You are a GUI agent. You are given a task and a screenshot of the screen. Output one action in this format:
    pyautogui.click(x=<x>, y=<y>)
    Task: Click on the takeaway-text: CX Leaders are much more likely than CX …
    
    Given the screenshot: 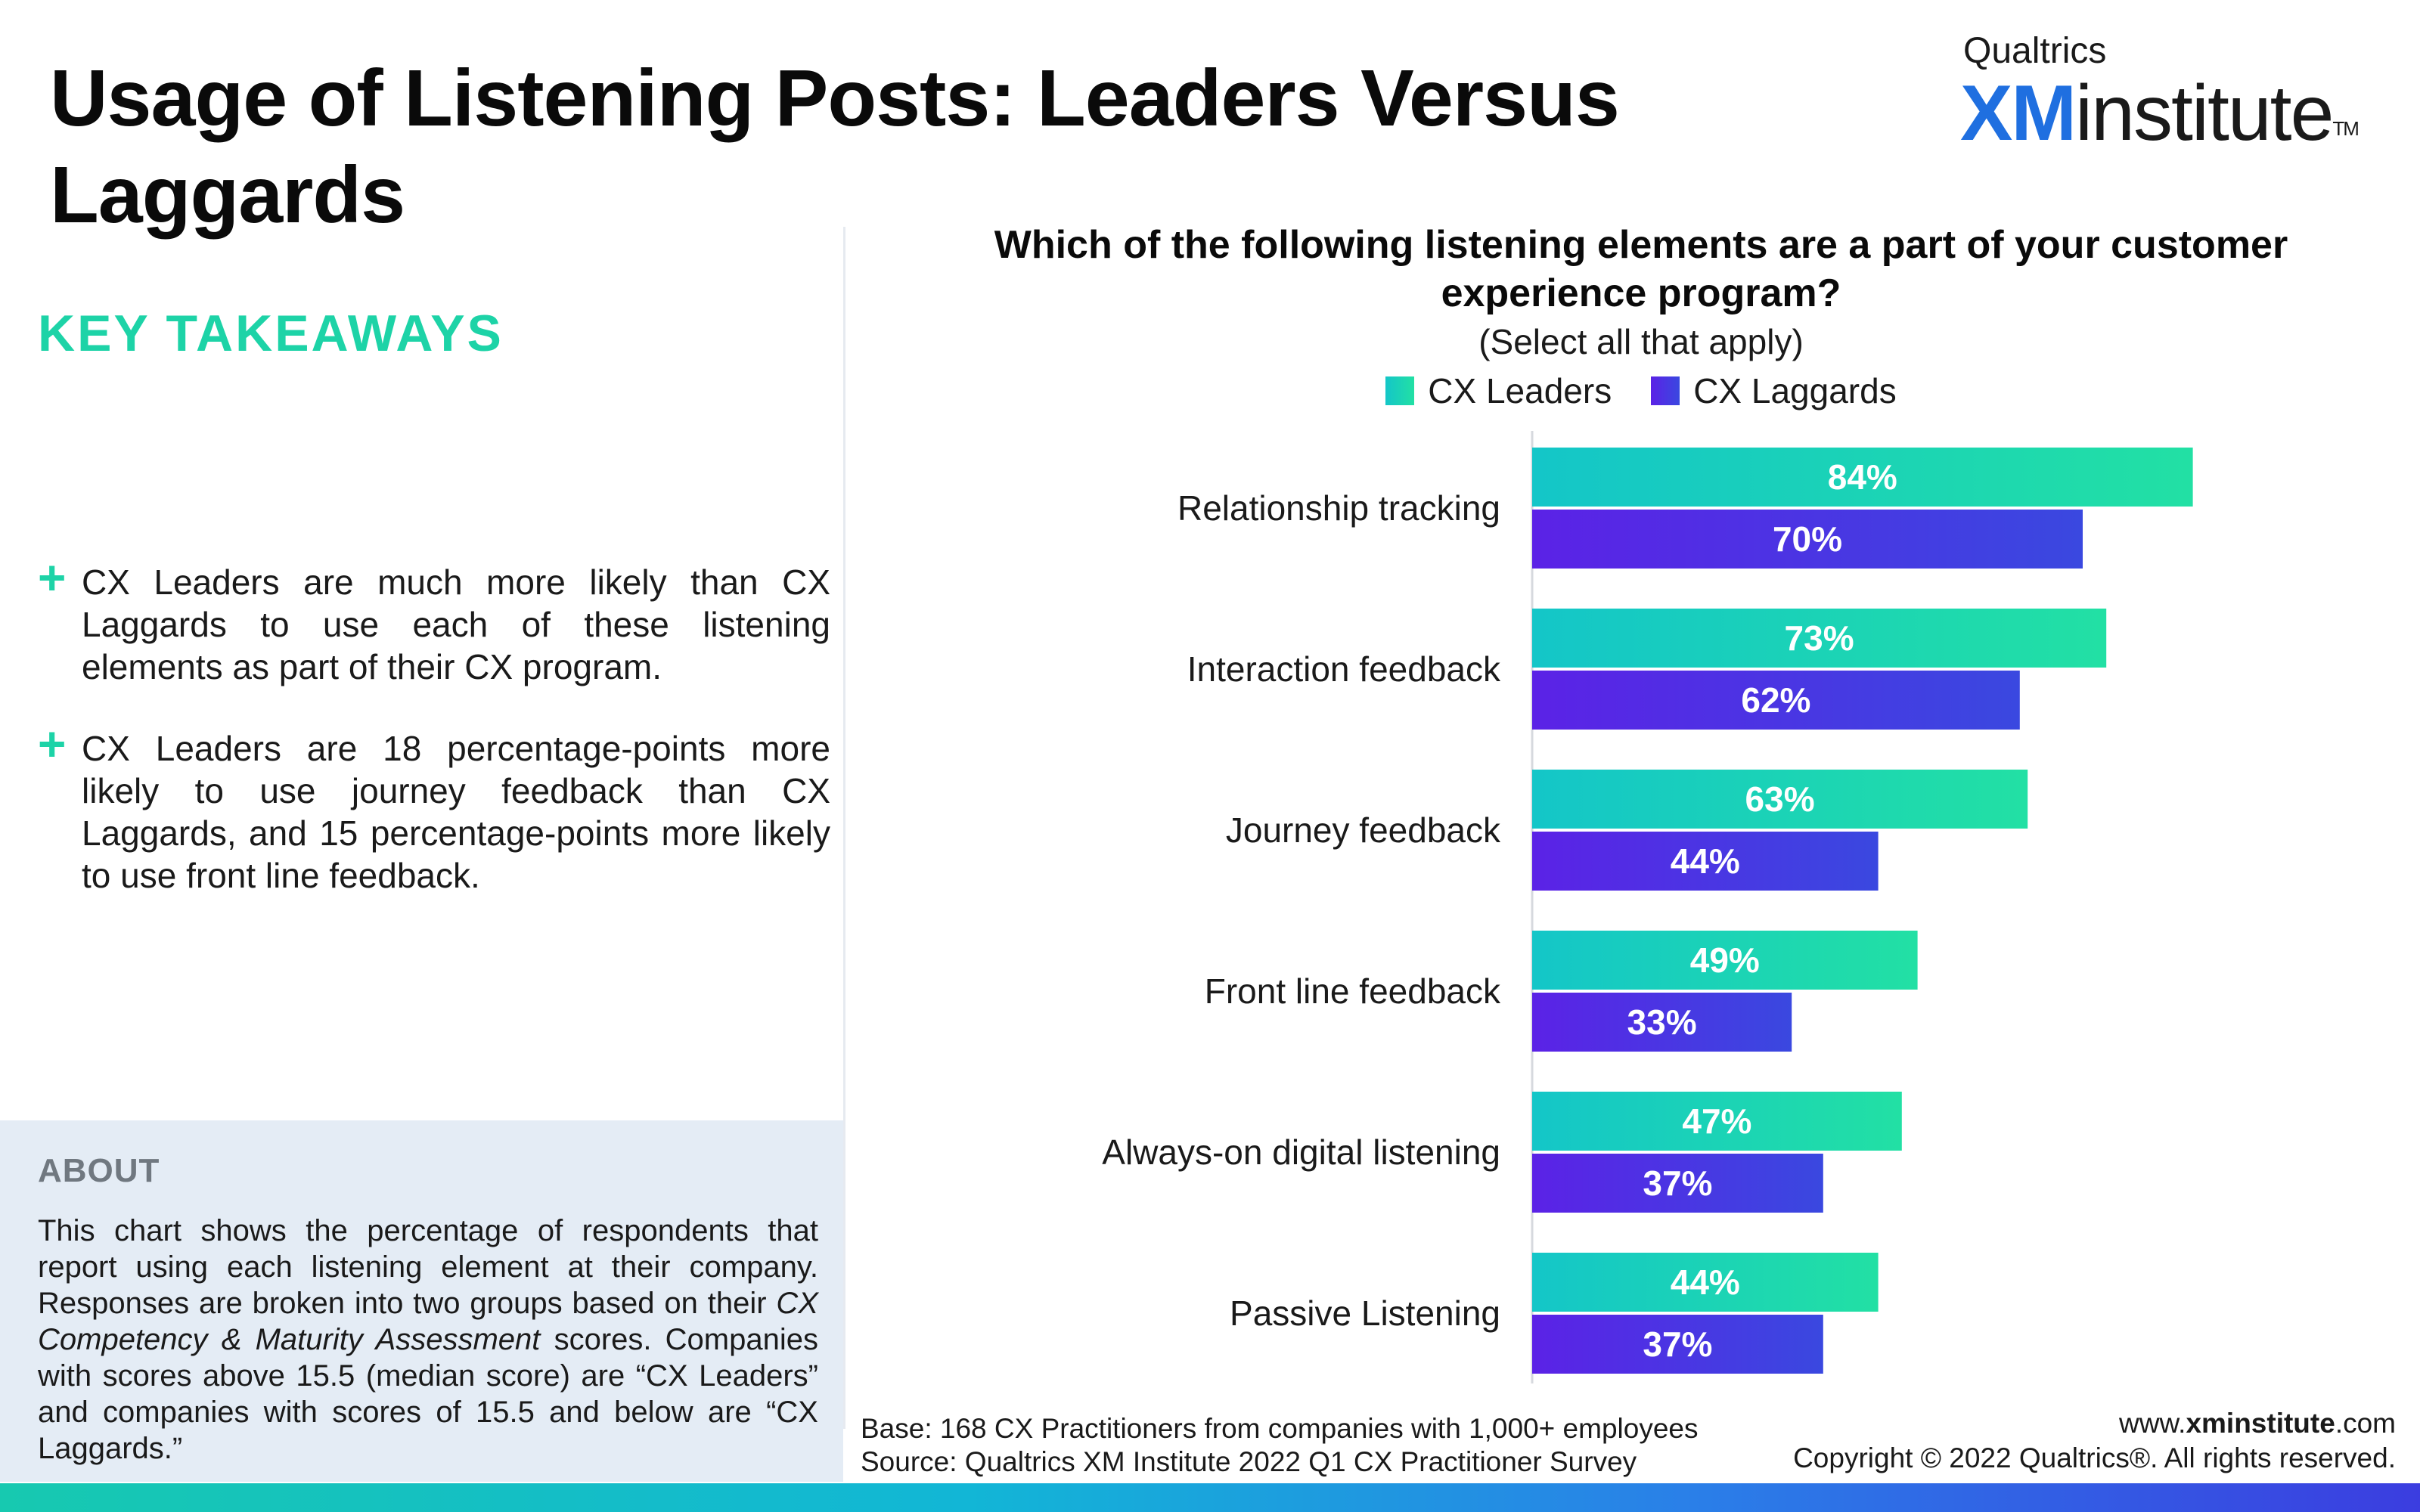 What is the action you would take?
    pyautogui.click(x=456, y=624)
    